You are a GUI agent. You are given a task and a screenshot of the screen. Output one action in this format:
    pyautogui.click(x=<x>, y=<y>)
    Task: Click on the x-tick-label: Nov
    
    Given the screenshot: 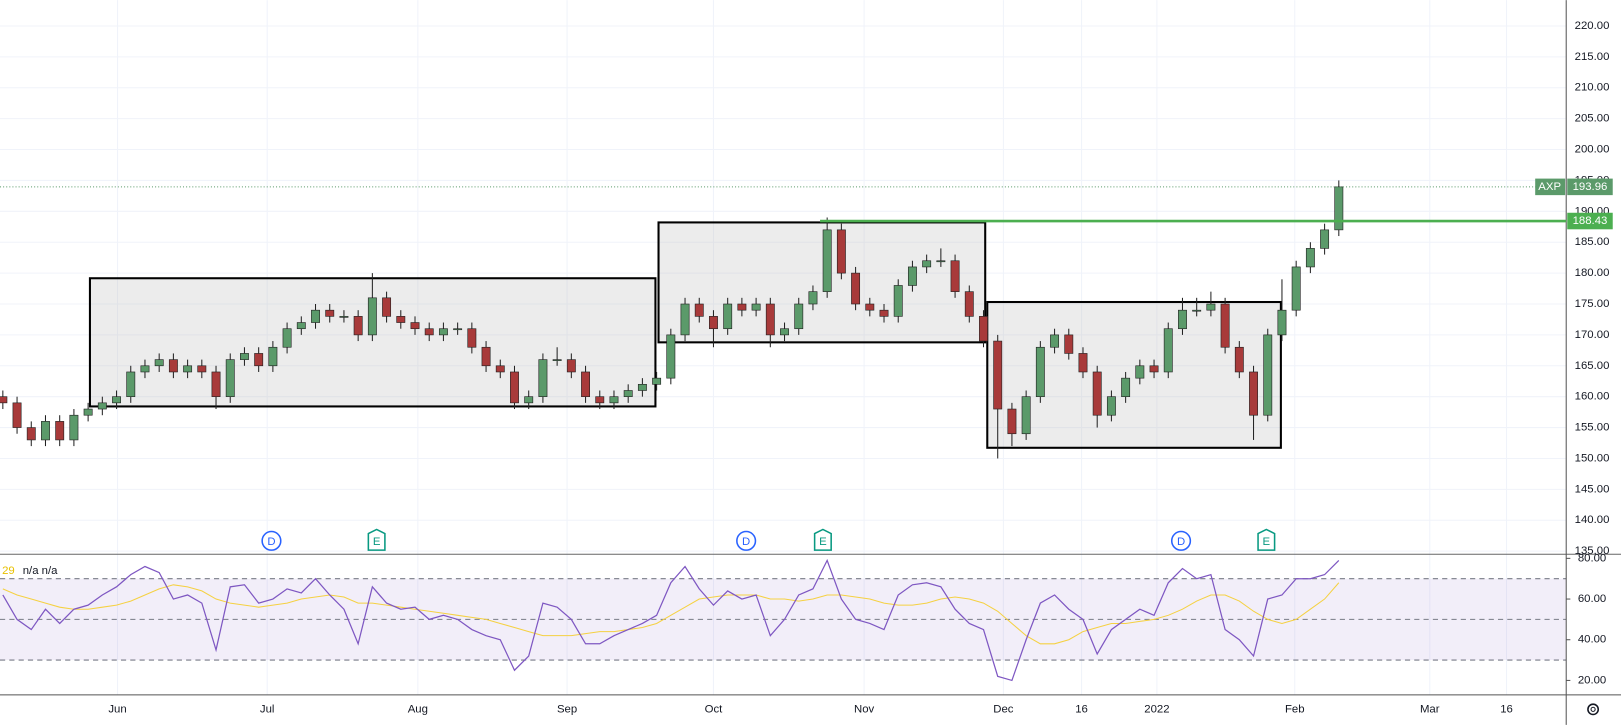 What is the action you would take?
    pyautogui.click(x=864, y=709)
    